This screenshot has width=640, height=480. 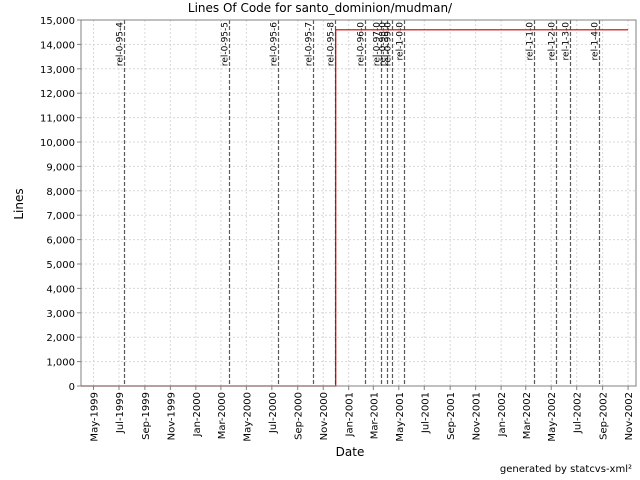 I want to click on y-tick-label: 4,000, so click(x=60, y=289).